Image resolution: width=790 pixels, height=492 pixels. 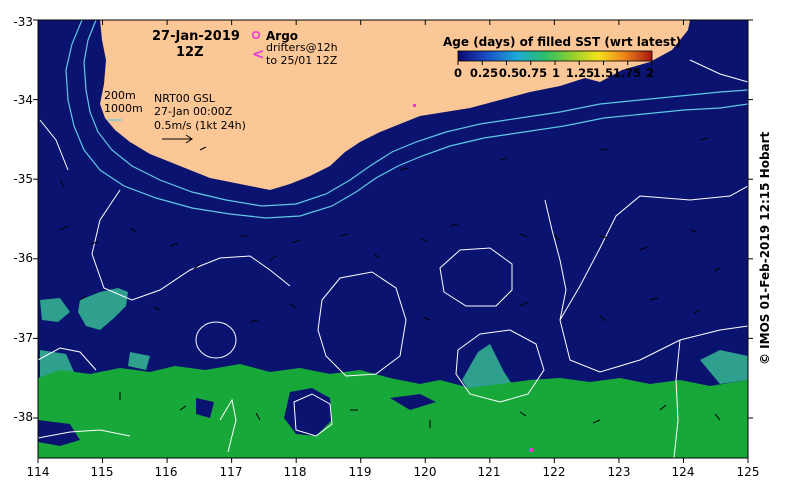 What do you see at coordinates (580, 73) in the screenshot?
I see `colorbar-tick-label: 1.25` at bounding box center [580, 73].